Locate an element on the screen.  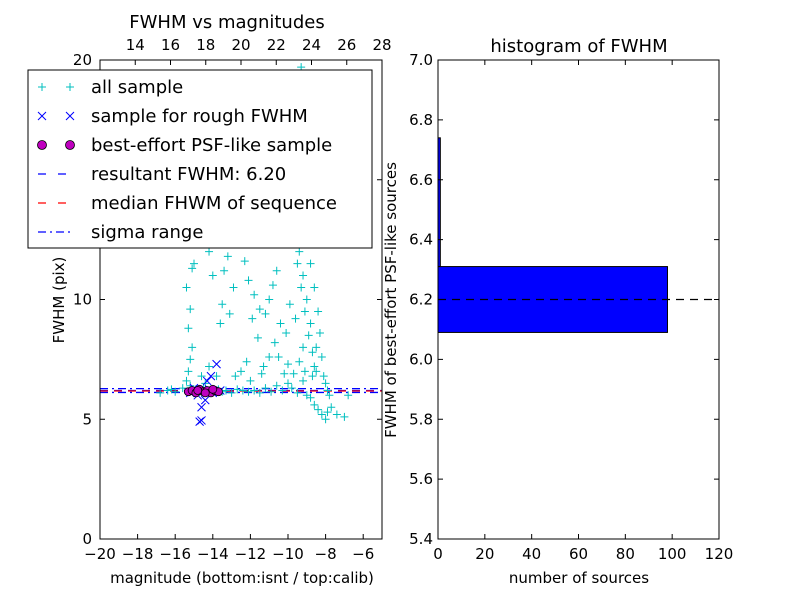
hist-ytick-label: 6.6 is located at coordinates (421, 180).